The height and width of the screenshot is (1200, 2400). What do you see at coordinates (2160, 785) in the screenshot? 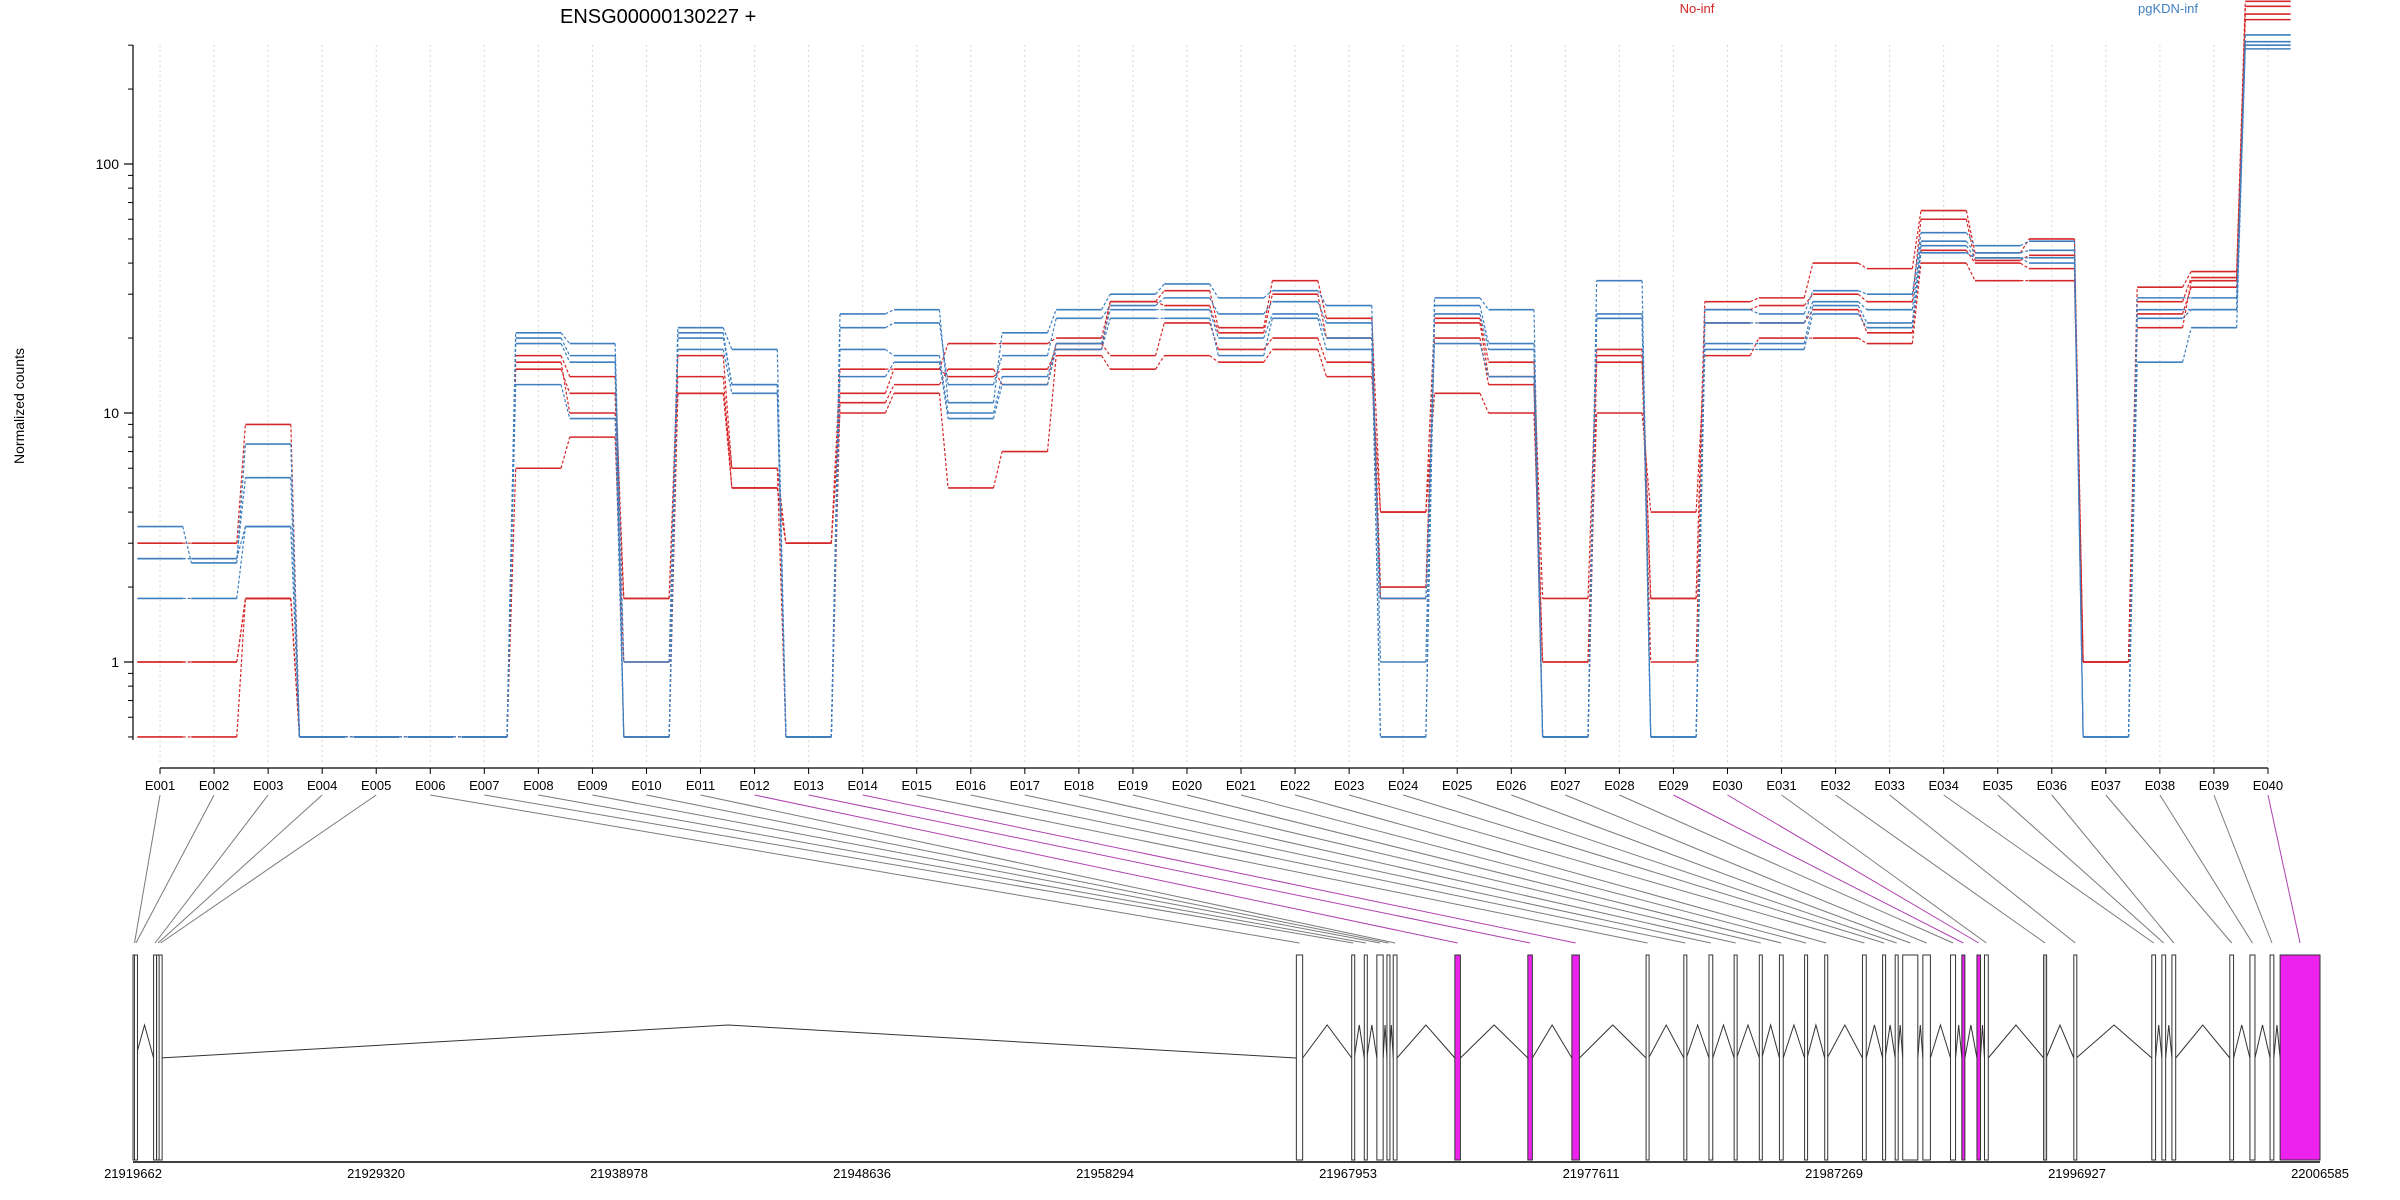
I see `x-tick-label: E038` at bounding box center [2160, 785].